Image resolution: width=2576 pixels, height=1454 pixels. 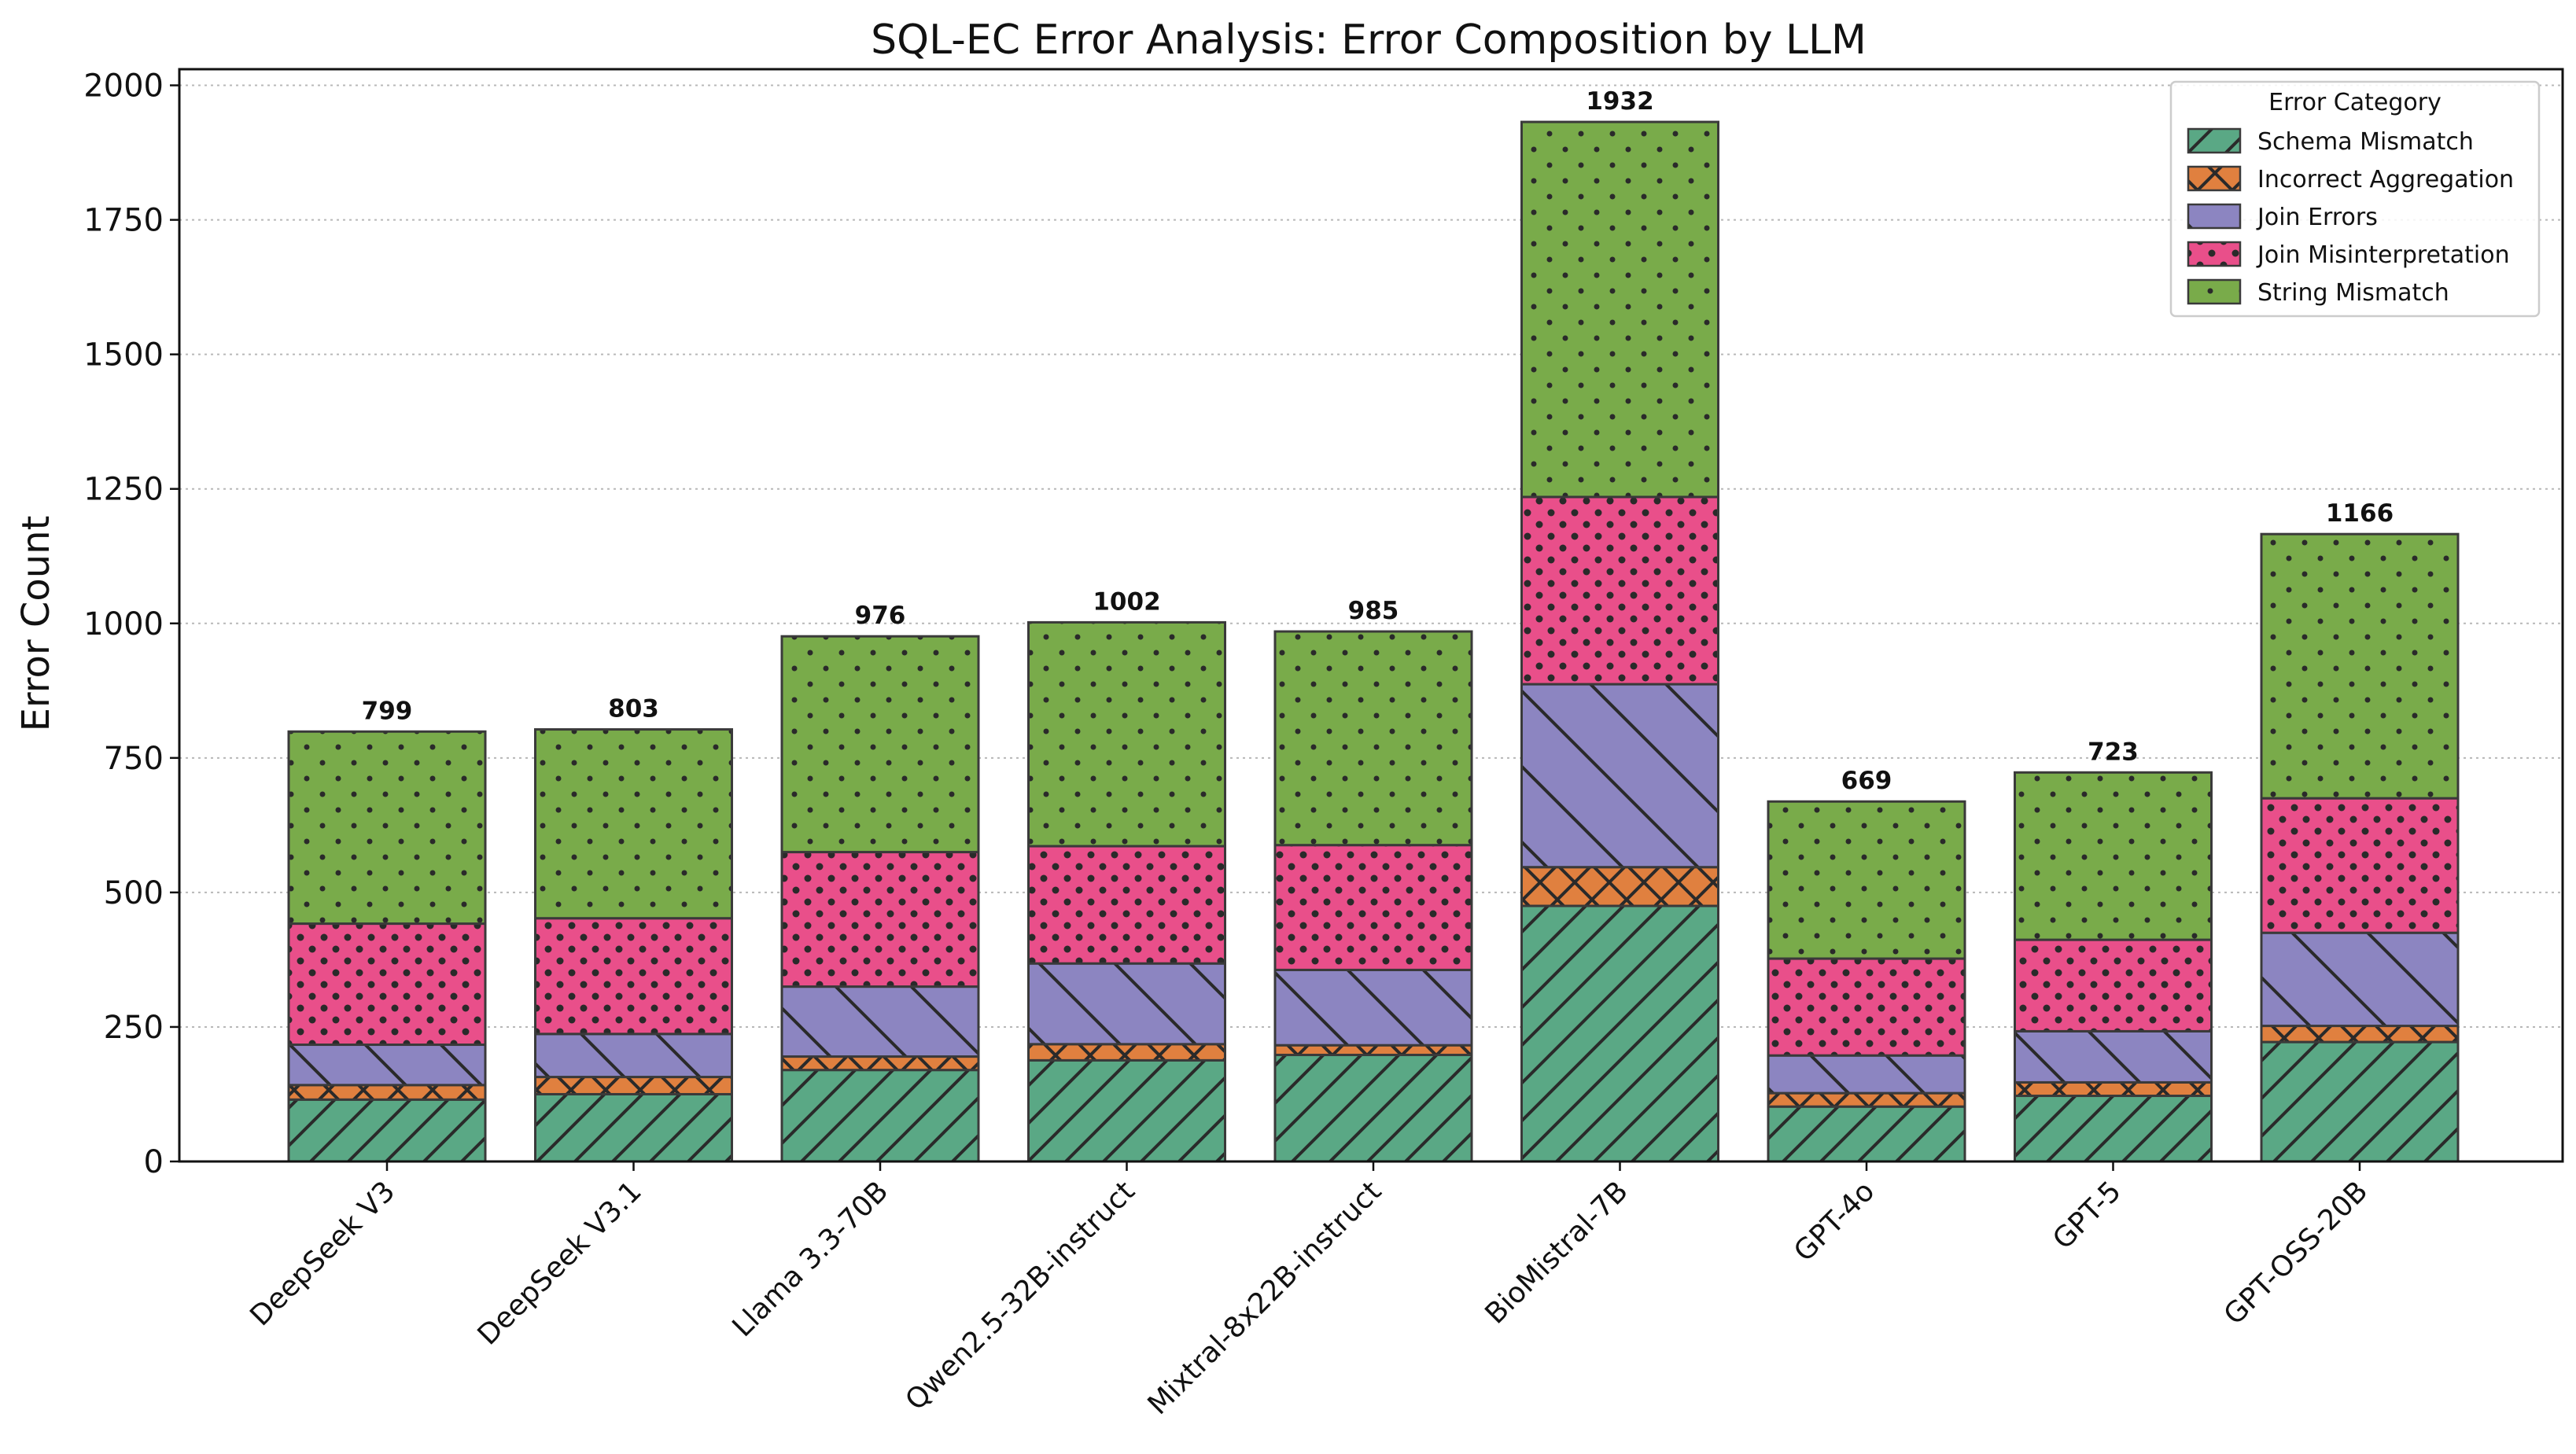 What do you see at coordinates (134, 1028) in the screenshot?
I see `y-tick-label: 250` at bounding box center [134, 1028].